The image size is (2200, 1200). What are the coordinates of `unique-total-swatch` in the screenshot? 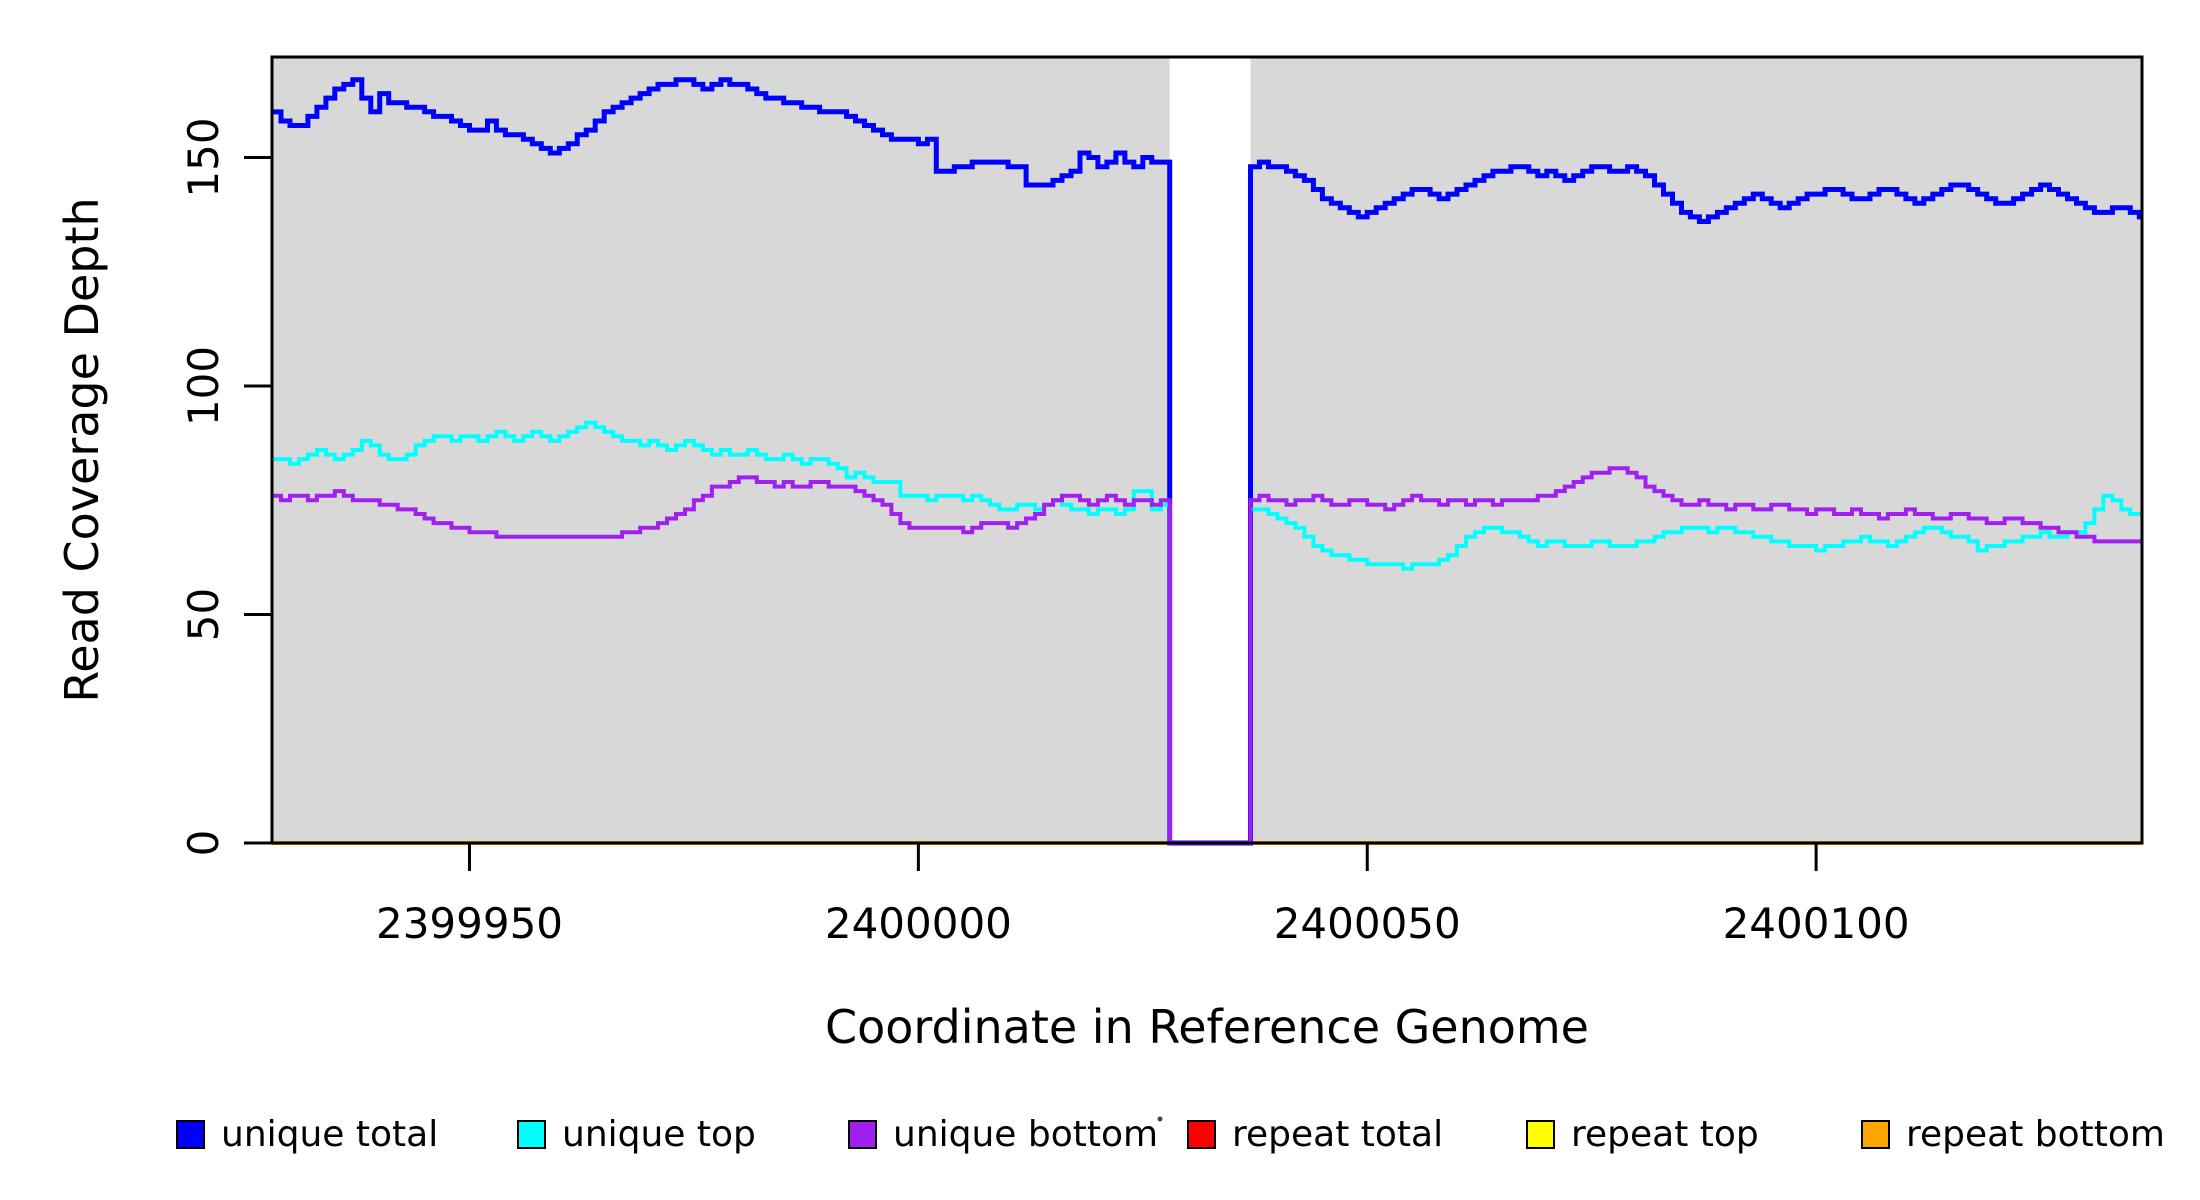 It's located at (190, 1134).